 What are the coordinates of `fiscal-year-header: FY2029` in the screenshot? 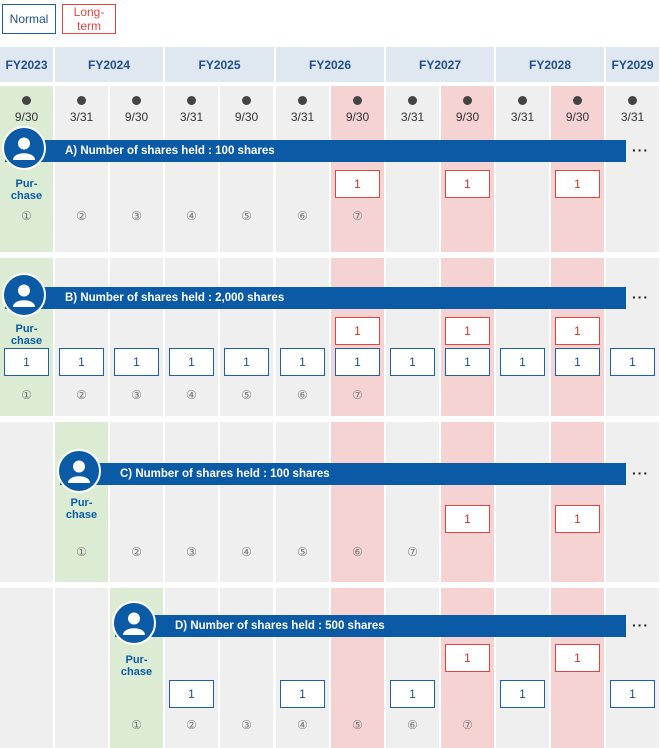 It's located at (632, 64).